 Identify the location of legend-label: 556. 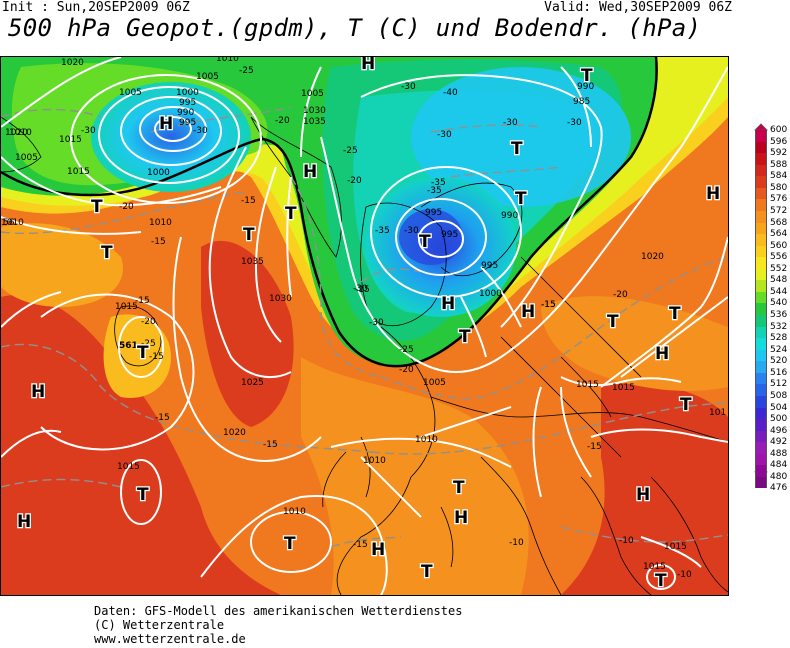
(779, 257).